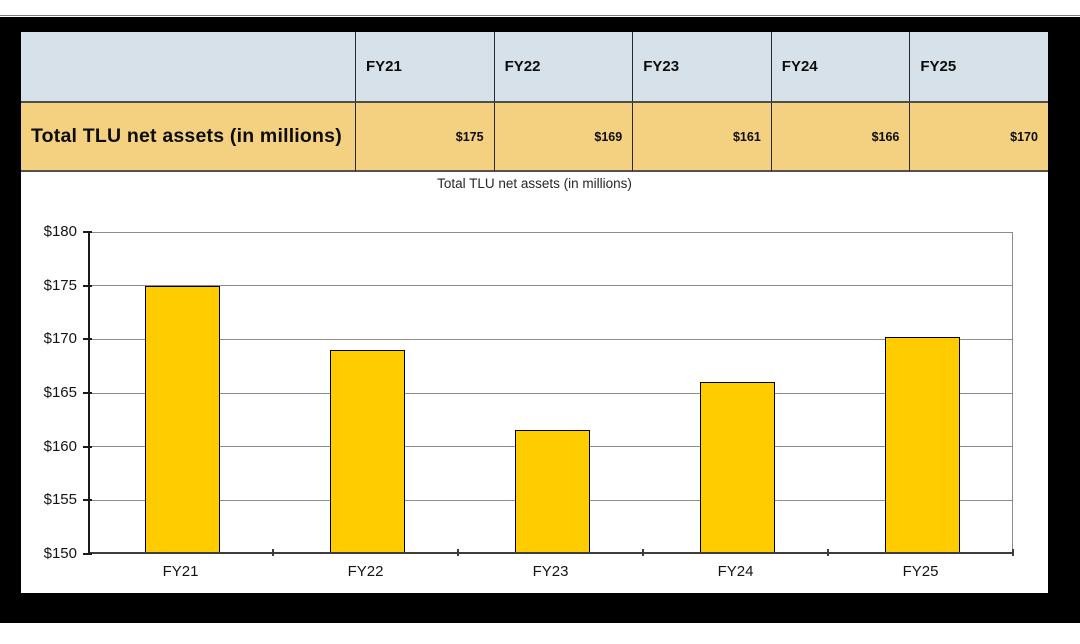  Describe the element at coordinates (180, 571) in the screenshot. I see `x-axis-tick-label: FY21` at that location.